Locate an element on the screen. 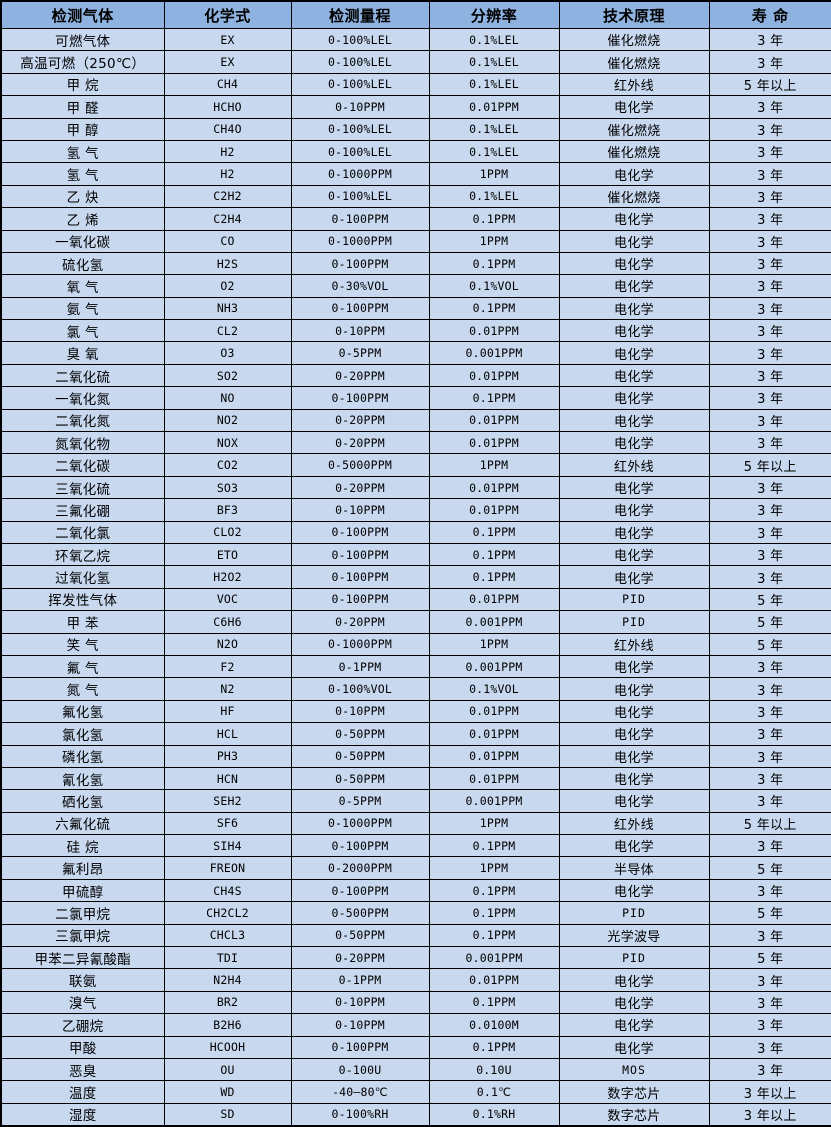  table-row: 二氯甲烷 CH2CL2 0-500PPM 0.1PPM PID 5 年 is located at coordinates (415, 913).